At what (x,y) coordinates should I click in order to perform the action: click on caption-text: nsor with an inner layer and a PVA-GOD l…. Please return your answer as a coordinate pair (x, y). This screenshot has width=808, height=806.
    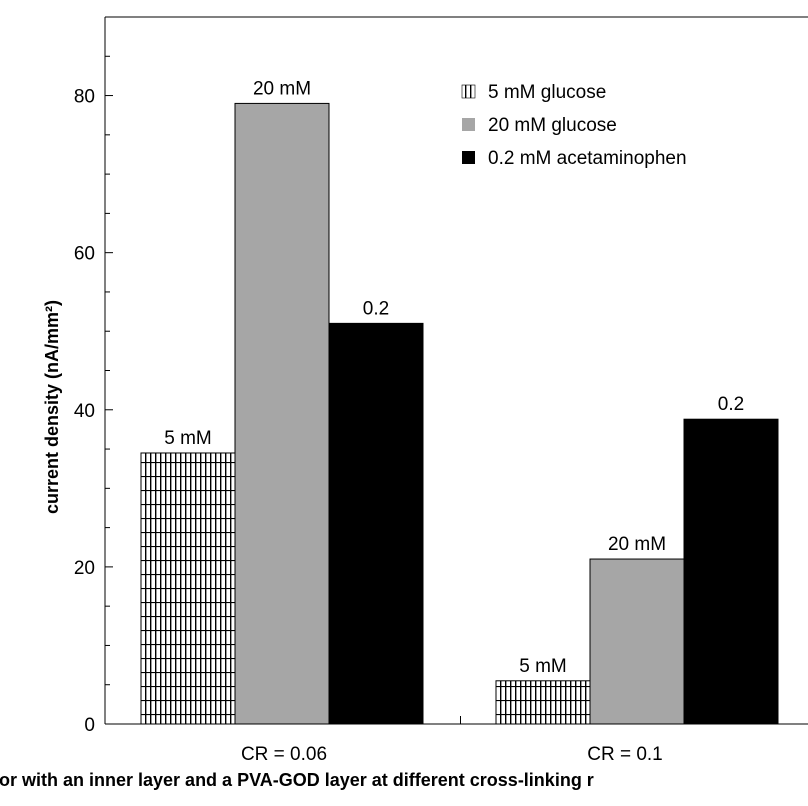
    Looking at the image, I should click on (297, 780).